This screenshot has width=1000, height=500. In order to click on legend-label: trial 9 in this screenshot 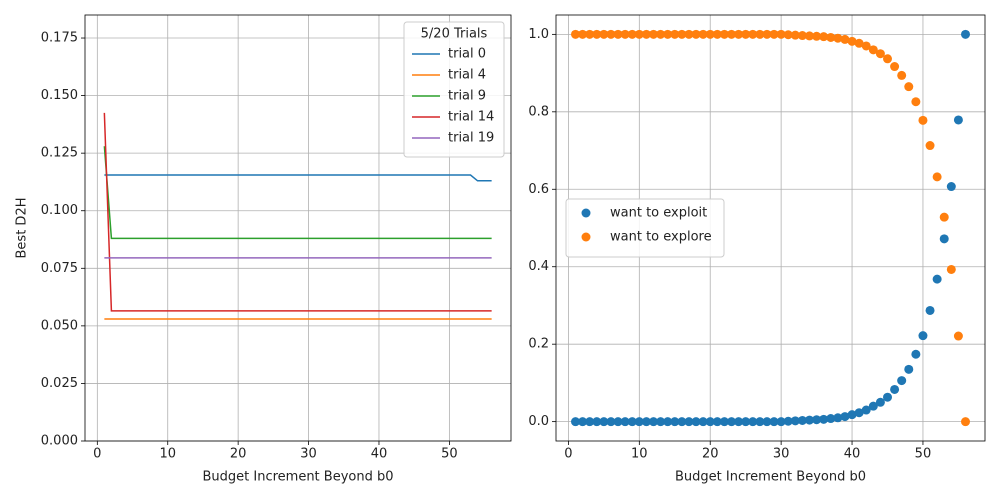, I will do `click(467, 96)`.